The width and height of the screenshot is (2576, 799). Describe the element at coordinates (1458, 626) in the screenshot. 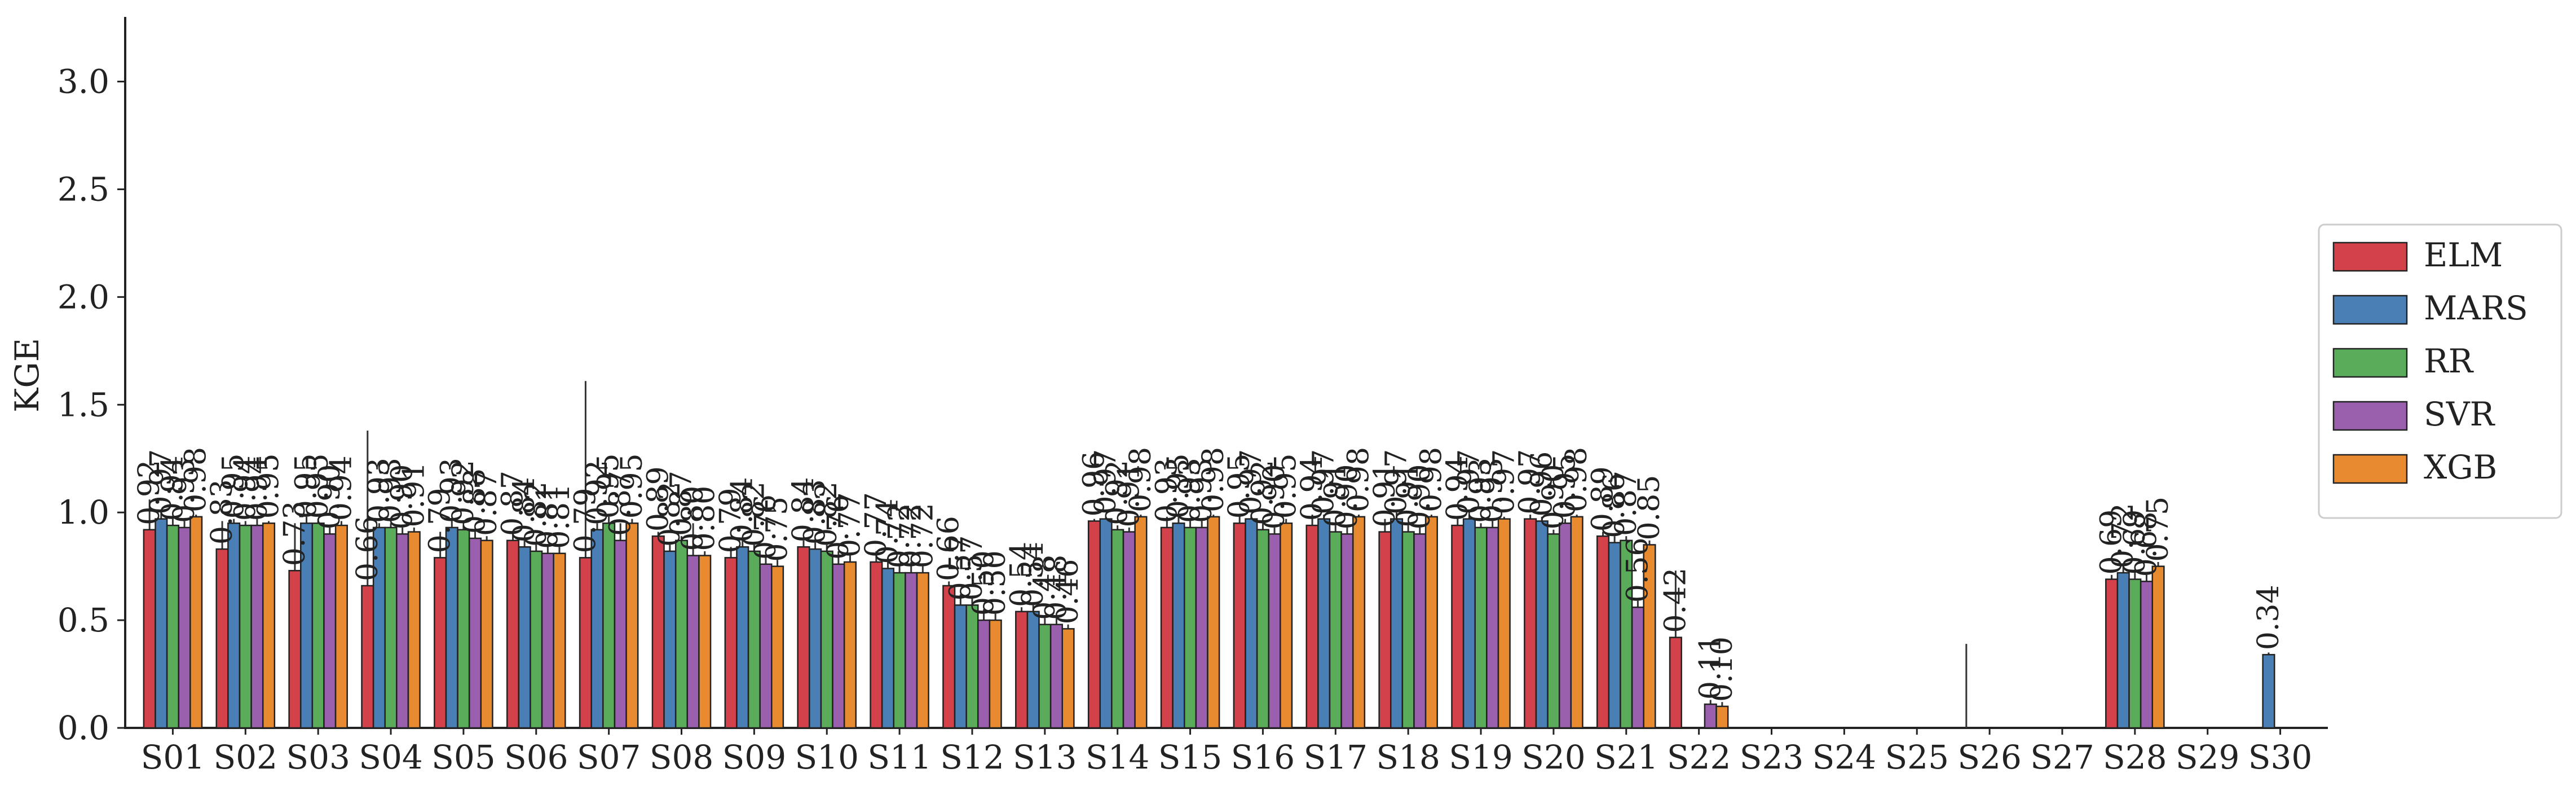

I see `bar-elm-s19` at that location.